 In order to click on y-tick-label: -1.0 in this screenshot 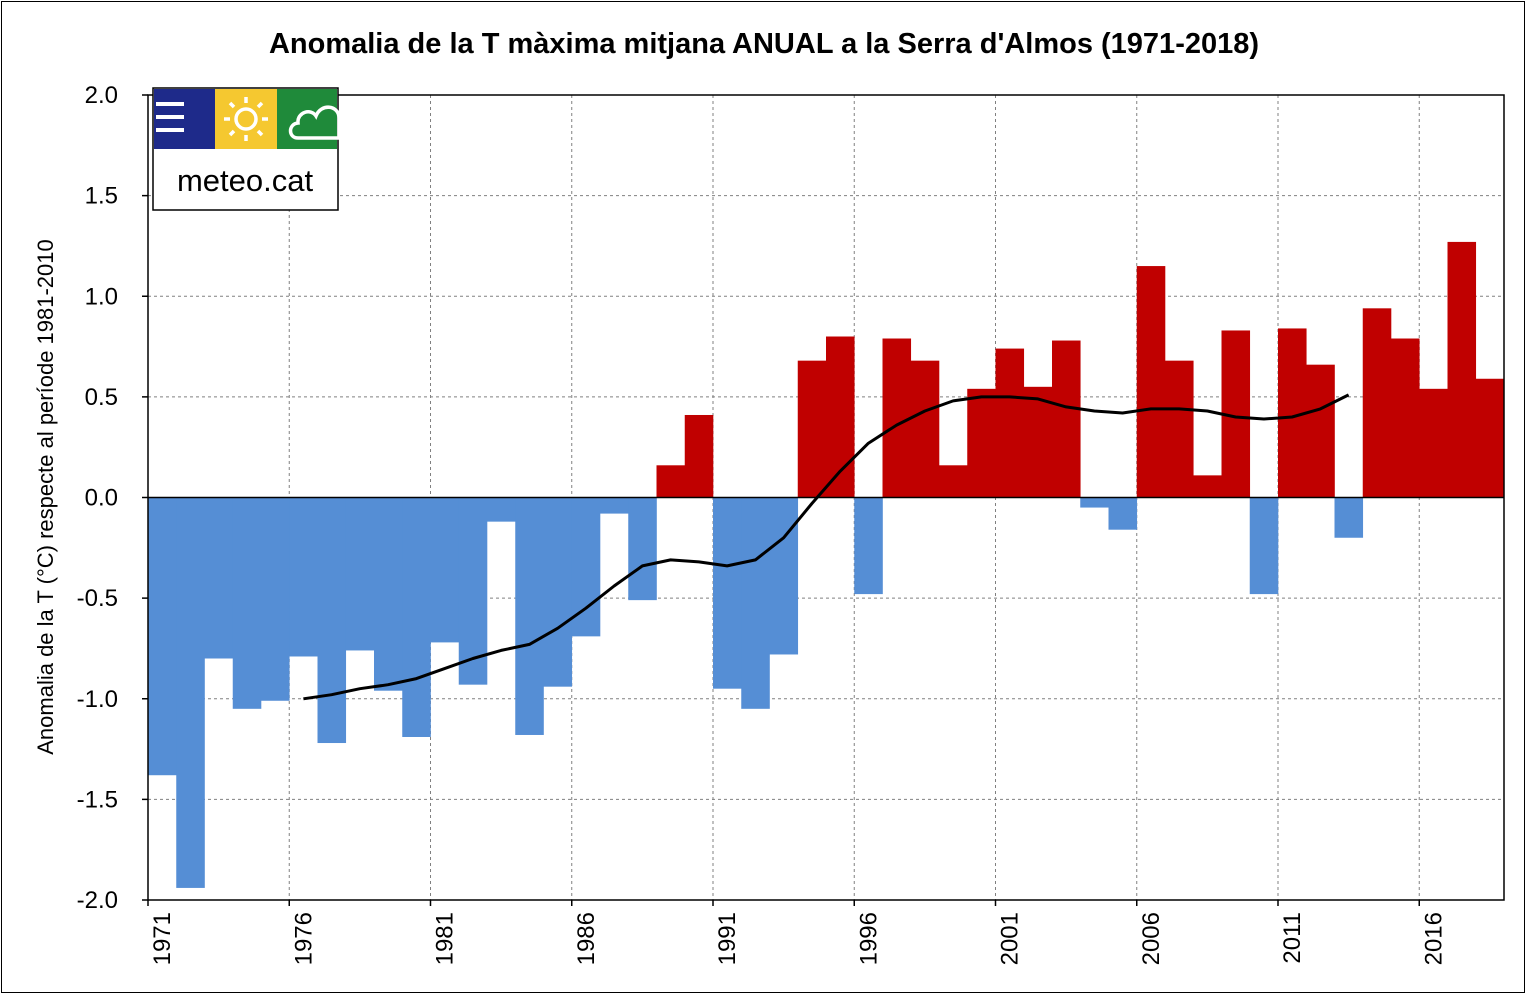, I will do `click(97, 699)`.